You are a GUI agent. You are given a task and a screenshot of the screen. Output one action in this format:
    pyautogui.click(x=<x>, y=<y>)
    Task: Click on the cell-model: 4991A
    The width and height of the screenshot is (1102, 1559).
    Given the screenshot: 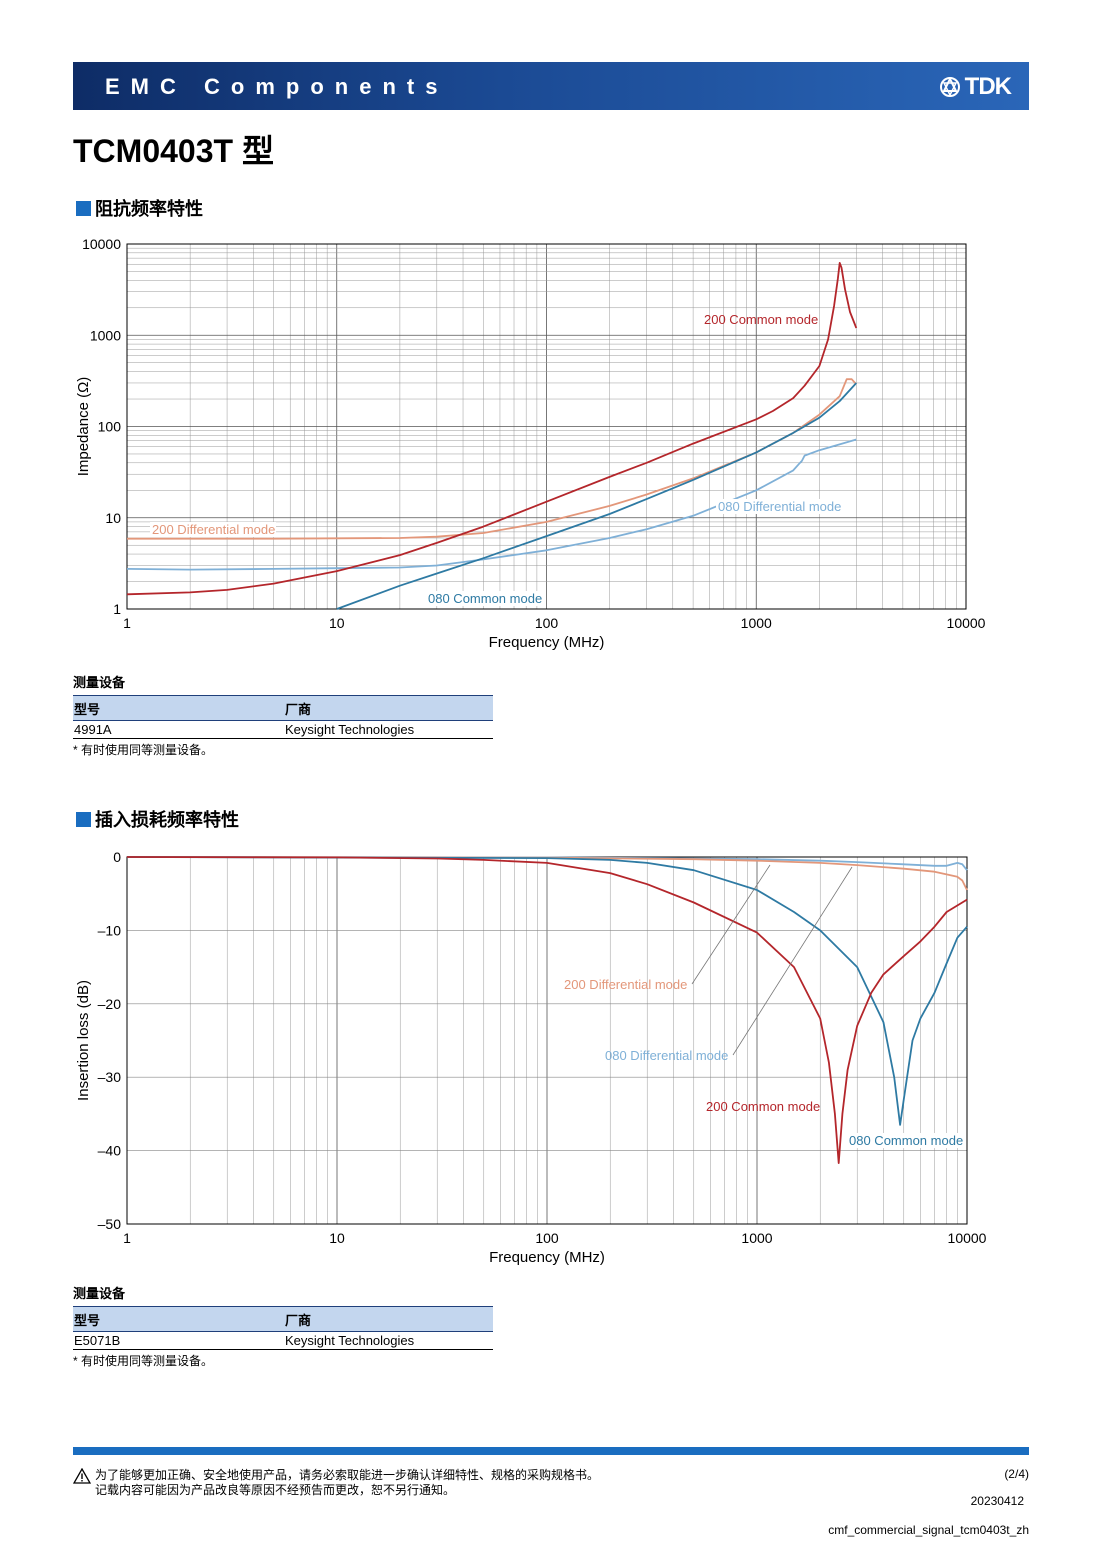 What is the action you would take?
    pyautogui.click(x=178, y=729)
    